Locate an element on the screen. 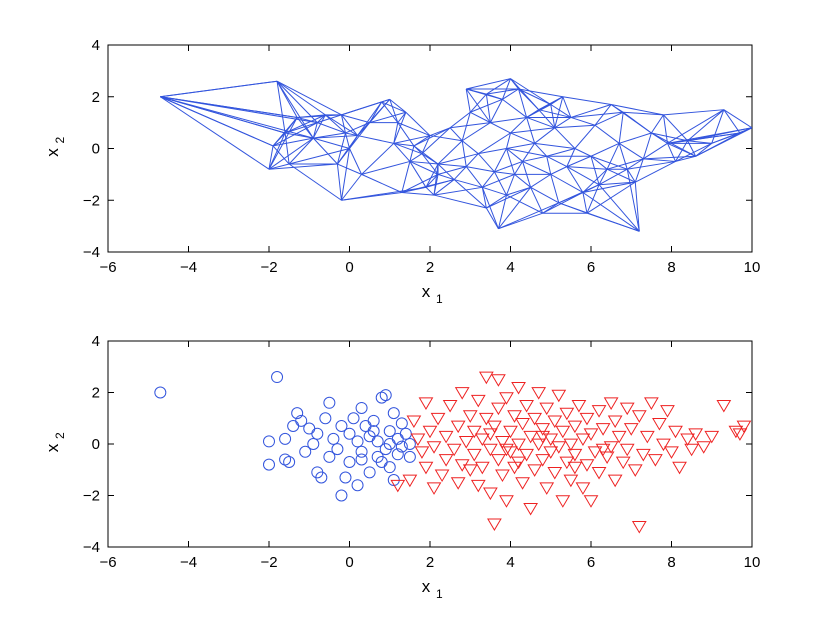 This screenshot has height=625, width=830. x-tick-label: 10 is located at coordinates (752, 267).